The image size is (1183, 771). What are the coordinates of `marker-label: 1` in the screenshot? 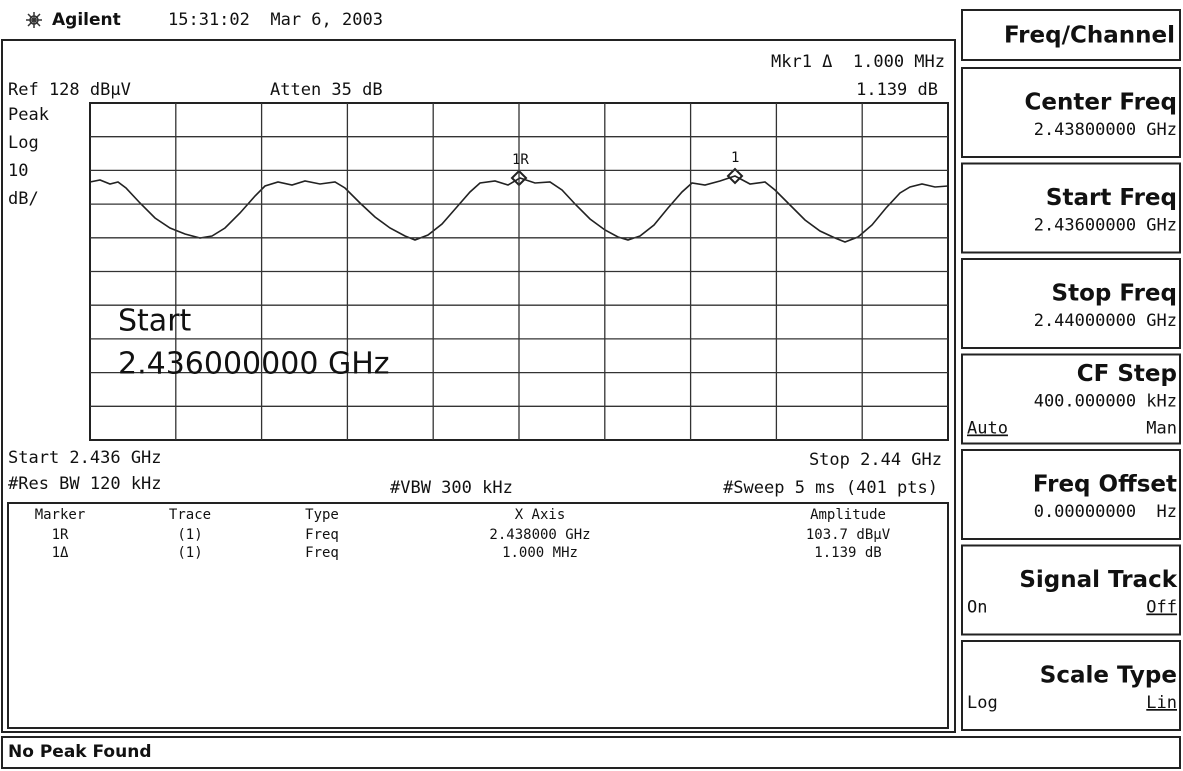 It's located at (735, 158).